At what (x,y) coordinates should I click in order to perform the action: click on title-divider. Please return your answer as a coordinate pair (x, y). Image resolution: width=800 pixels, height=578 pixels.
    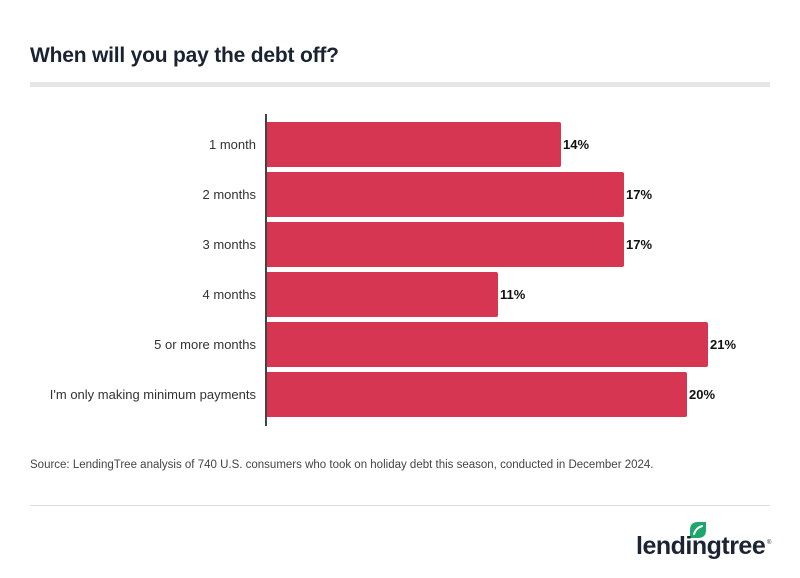
    Looking at the image, I should click on (400, 84).